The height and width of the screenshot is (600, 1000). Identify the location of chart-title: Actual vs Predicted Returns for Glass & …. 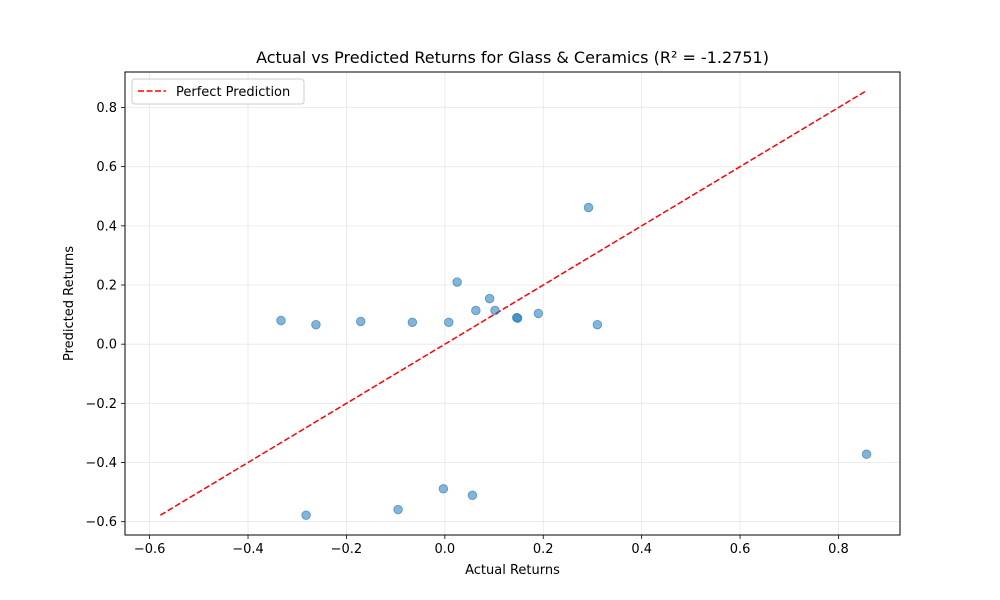
(512, 57).